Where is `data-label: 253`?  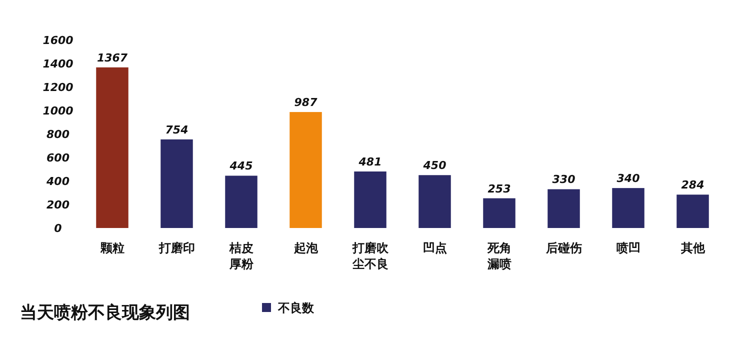 data-label: 253 is located at coordinates (500, 189).